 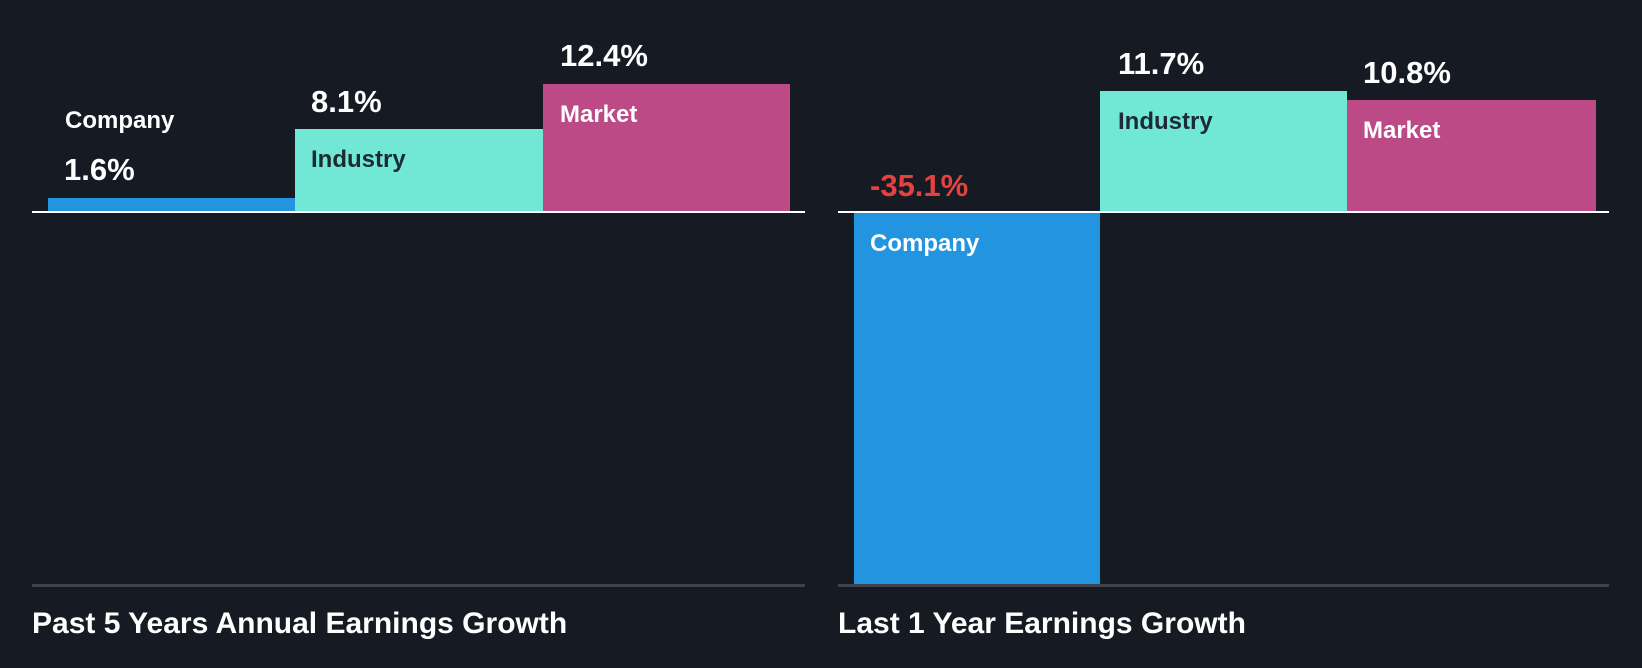 I want to click on market-value: 12.4%, so click(x=604, y=55).